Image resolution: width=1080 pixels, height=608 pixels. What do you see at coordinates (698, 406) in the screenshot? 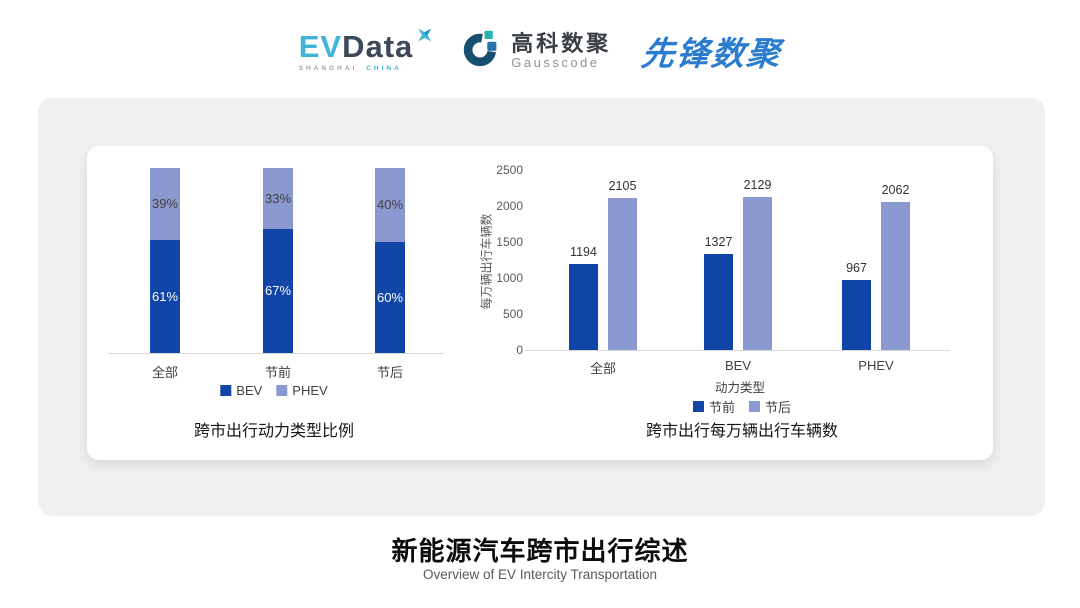
I see `legend-swatch-pre-holiday` at bounding box center [698, 406].